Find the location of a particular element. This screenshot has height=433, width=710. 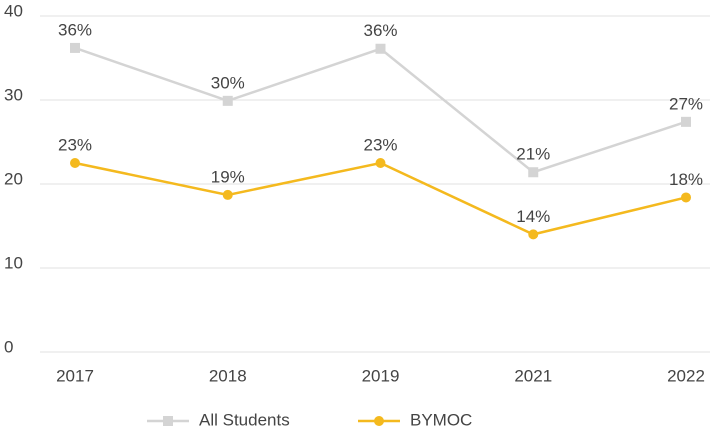

y-tick-label: 0 is located at coordinates (8, 346).